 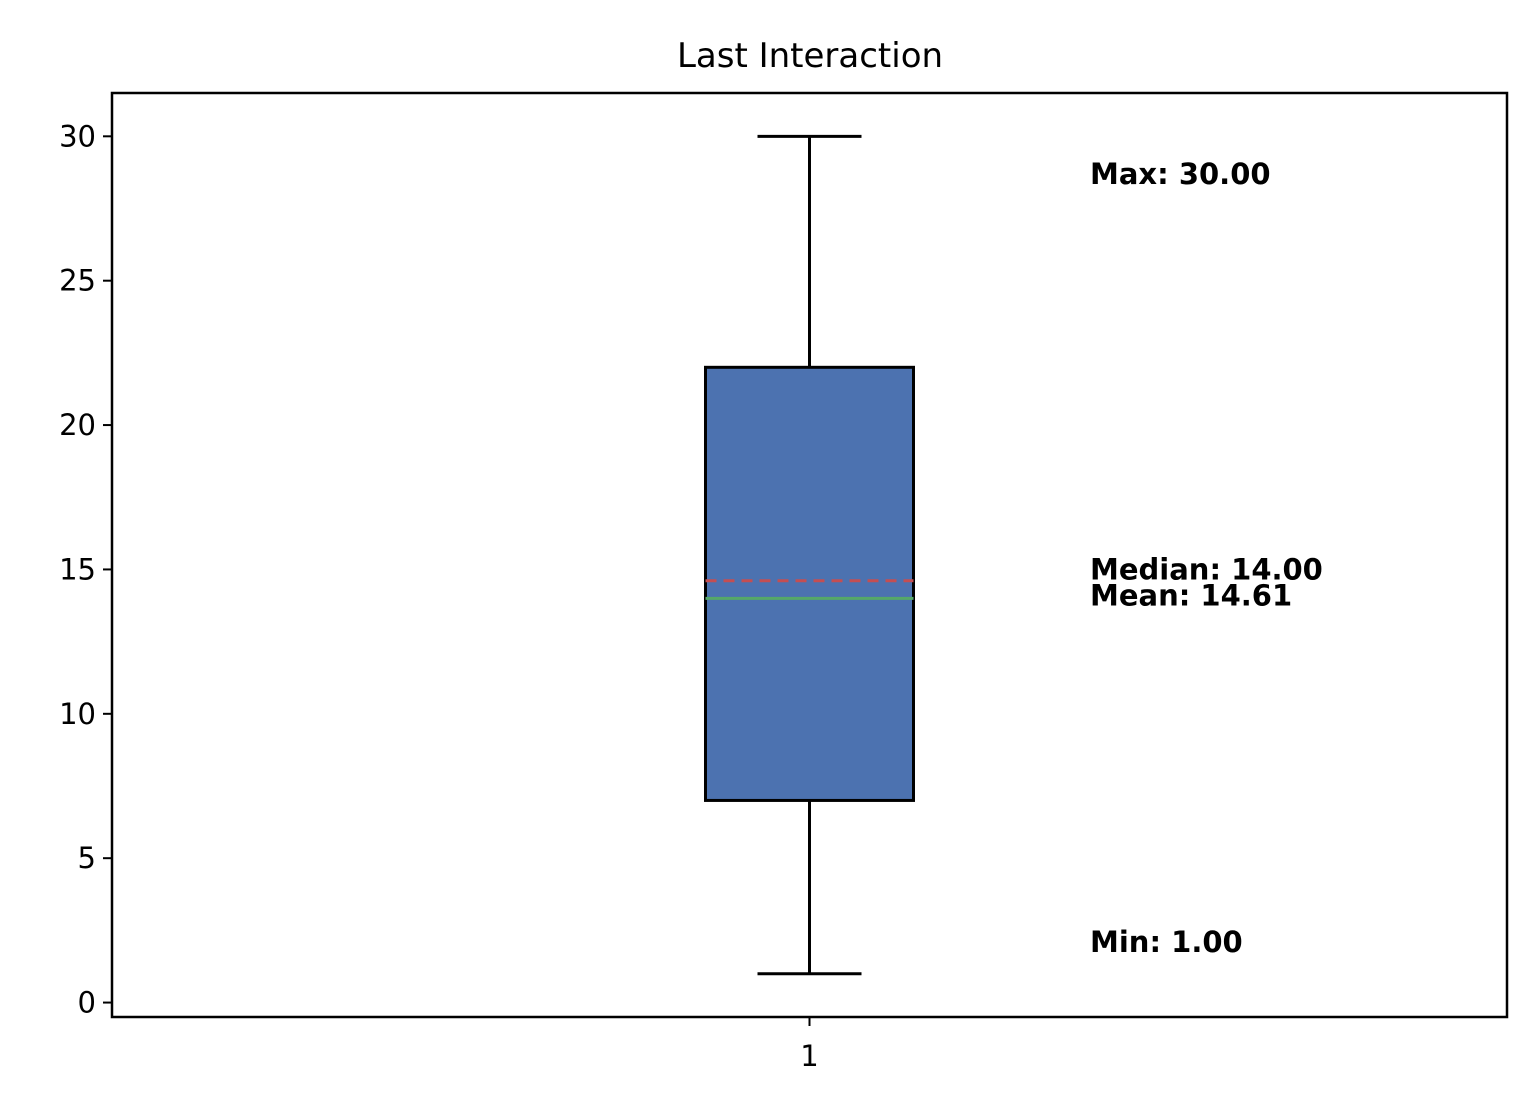 I want to click on y-tick-label: 5, so click(x=87, y=858).